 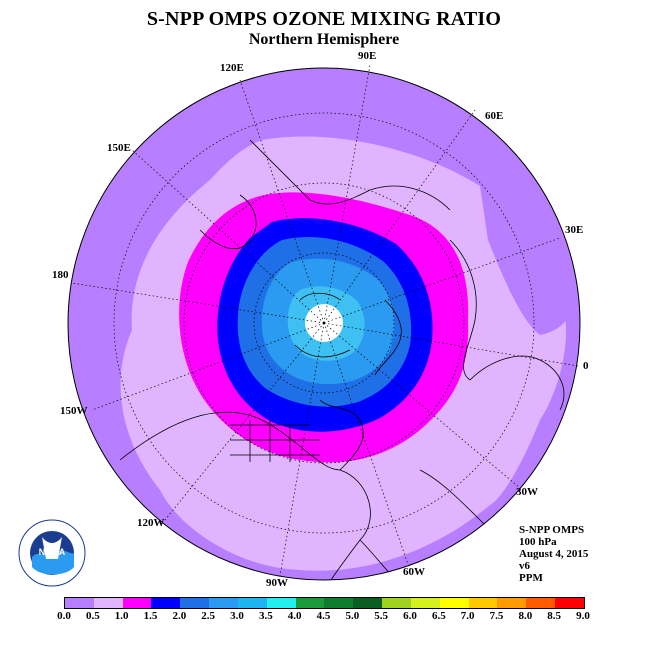 What do you see at coordinates (538, 542) in the screenshot?
I see `info-pressure: 100 hPa` at bounding box center [538, 542].